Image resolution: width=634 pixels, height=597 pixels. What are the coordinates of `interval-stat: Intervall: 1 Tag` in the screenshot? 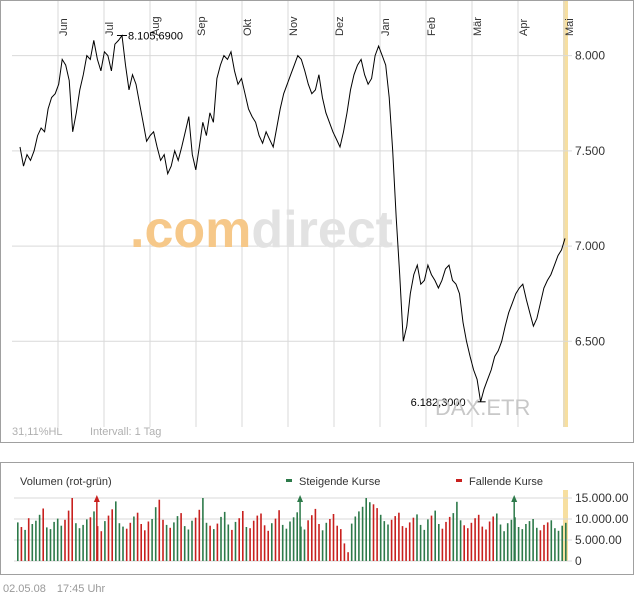 It's located at (125, 432).